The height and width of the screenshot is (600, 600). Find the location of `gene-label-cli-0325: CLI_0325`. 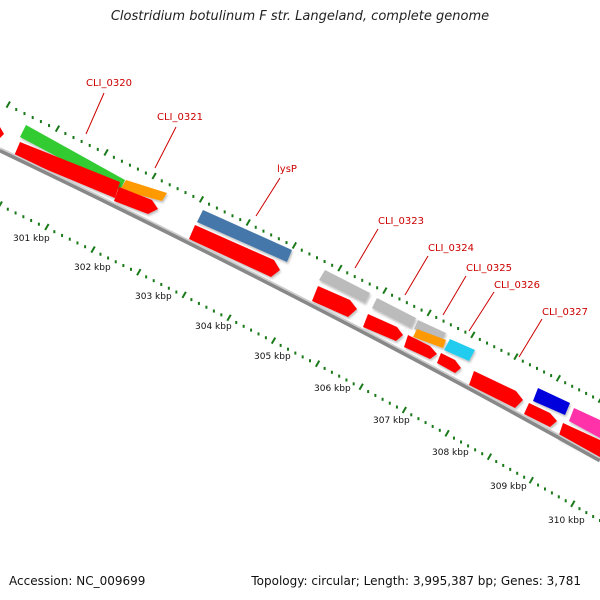

gene-label-cli-0325: CLI_0325 is located at coordinates (489, 268).